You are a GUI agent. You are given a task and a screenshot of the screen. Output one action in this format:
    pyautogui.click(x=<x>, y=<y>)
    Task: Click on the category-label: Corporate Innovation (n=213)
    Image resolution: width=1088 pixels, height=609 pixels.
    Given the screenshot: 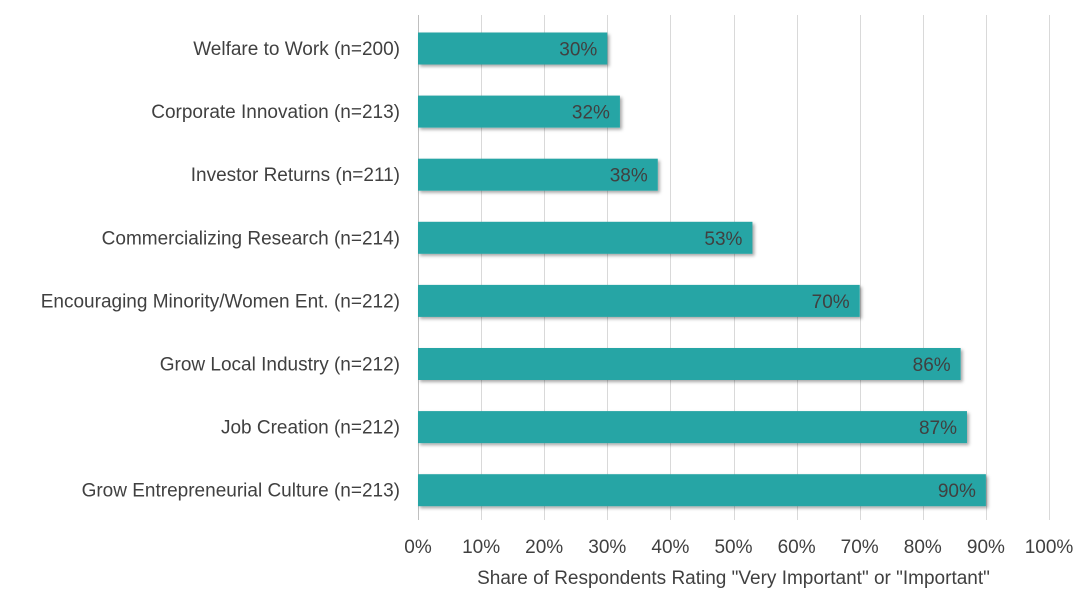 What is the action you would take?
    pyautogui.click(x=275, y=112)
    